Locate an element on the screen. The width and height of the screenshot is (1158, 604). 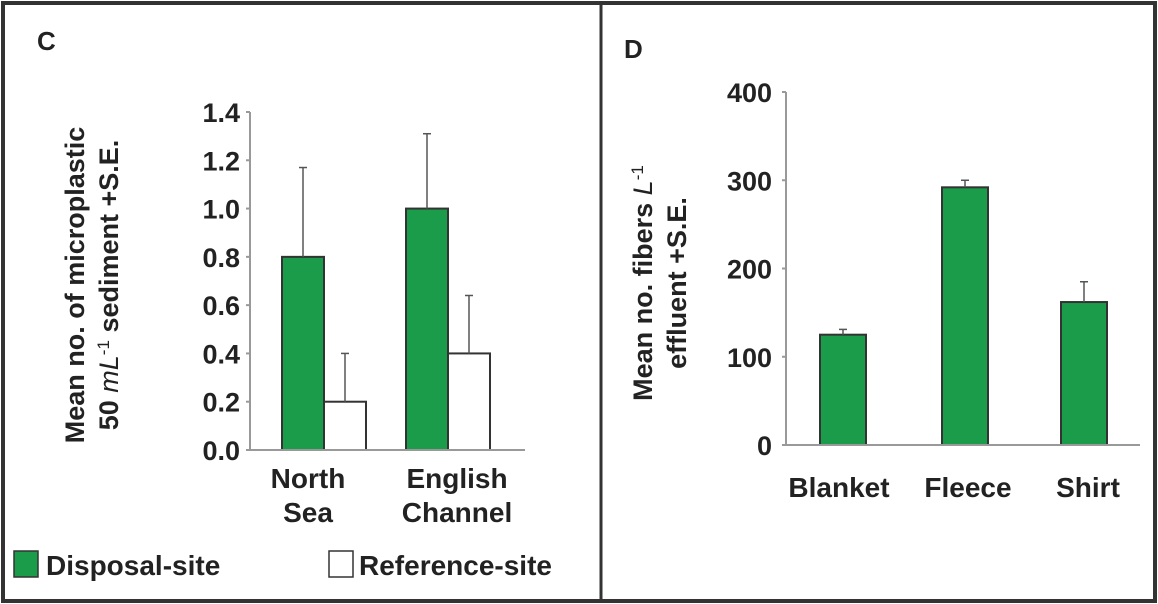
legend-swatch-disposal is located at coordinates (26, 564).